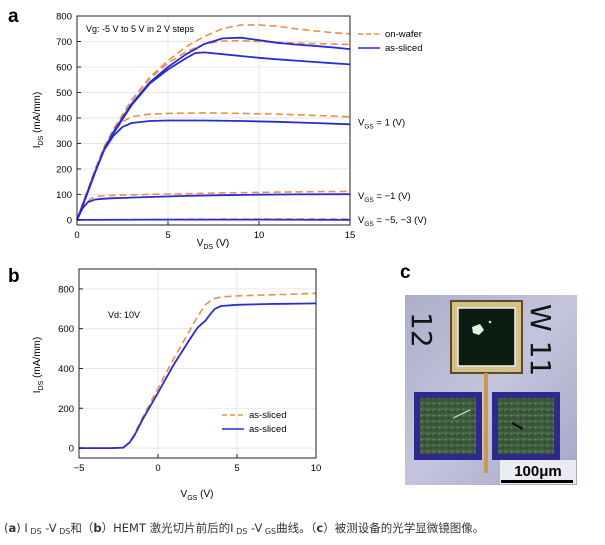  Describe the element at coordinates (38, 120) in the screenshot. I see `chart-a-ylabel: IDS (mA/mm)` at that location.